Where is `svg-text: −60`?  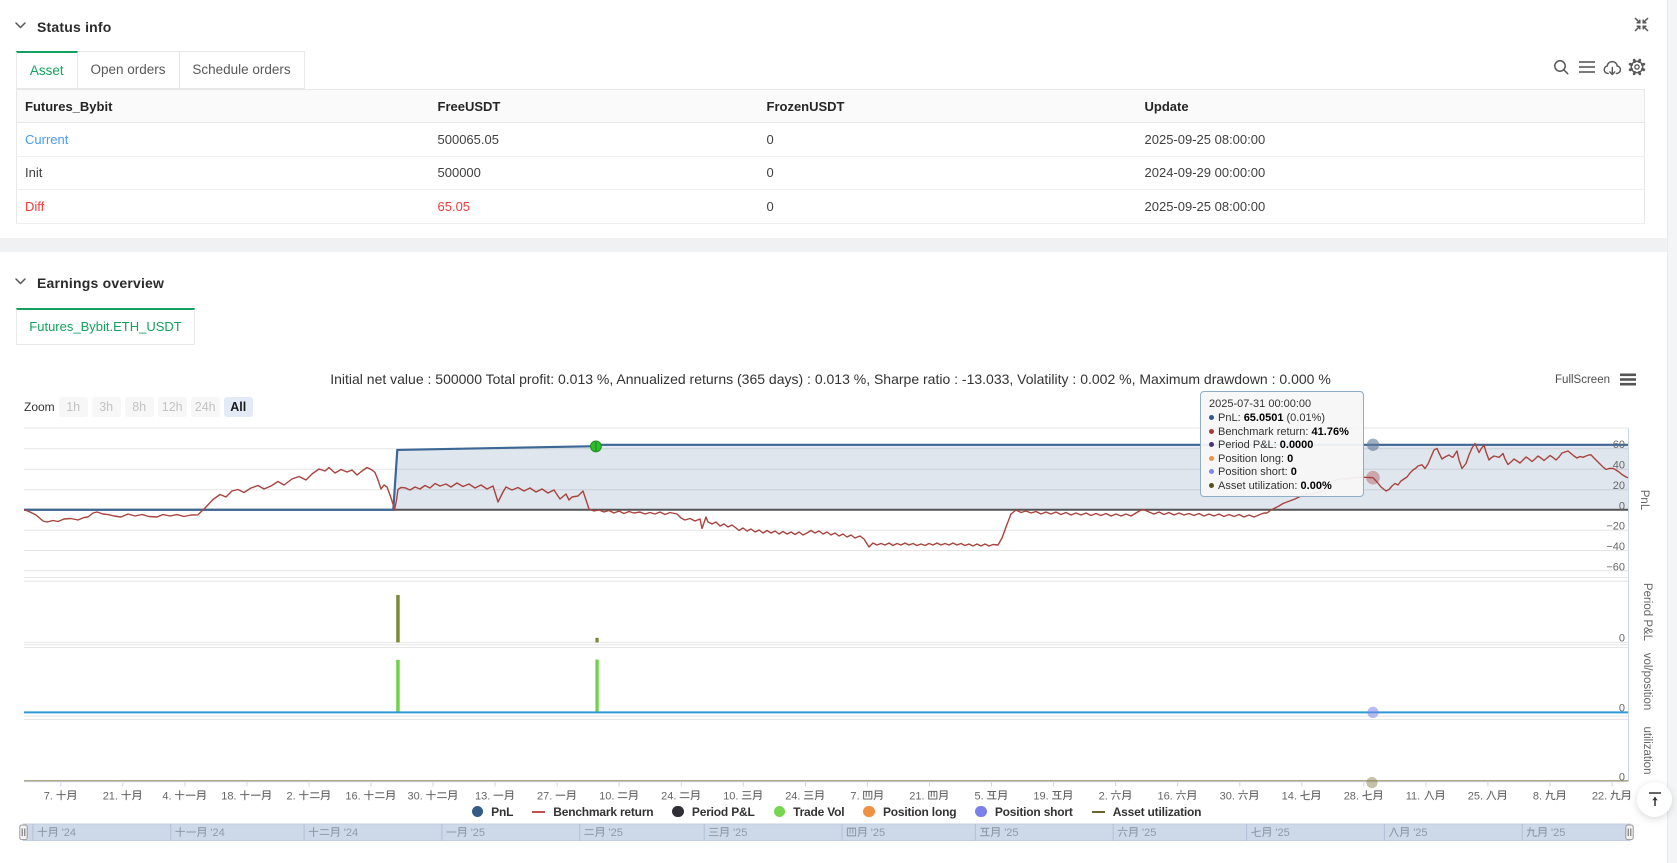
svg-text: −60 is located at coordinates (1615, 567).